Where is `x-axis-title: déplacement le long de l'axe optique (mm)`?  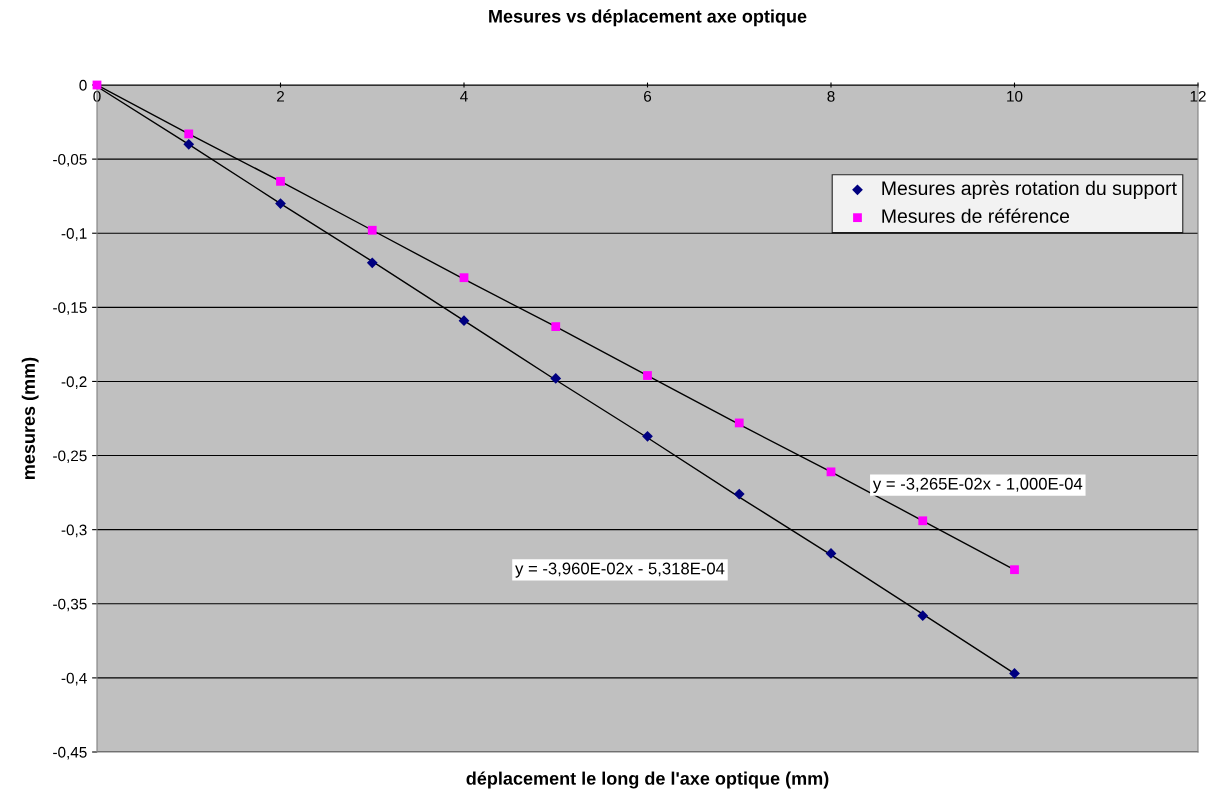
x-axis-title: déplacement le long de l'axe optique (mm) is located at coordinates (647, 780).